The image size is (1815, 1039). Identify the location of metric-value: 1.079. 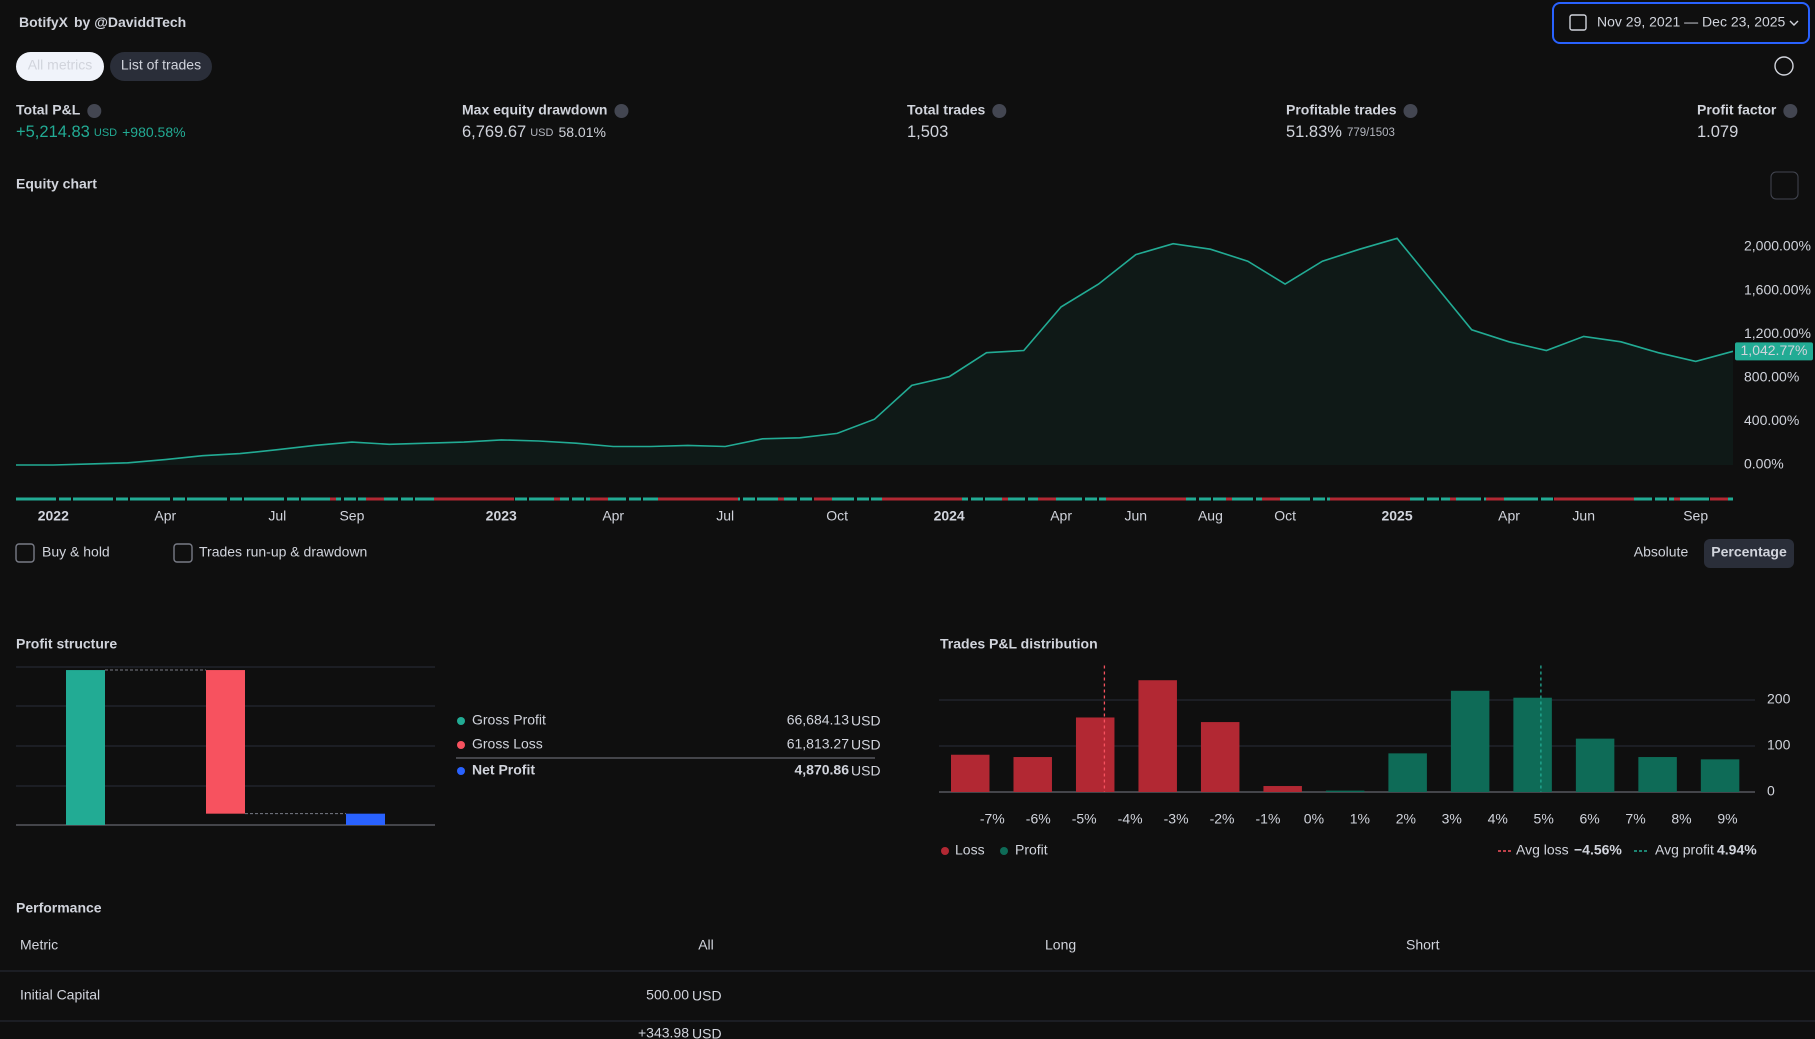
(1717, 132).